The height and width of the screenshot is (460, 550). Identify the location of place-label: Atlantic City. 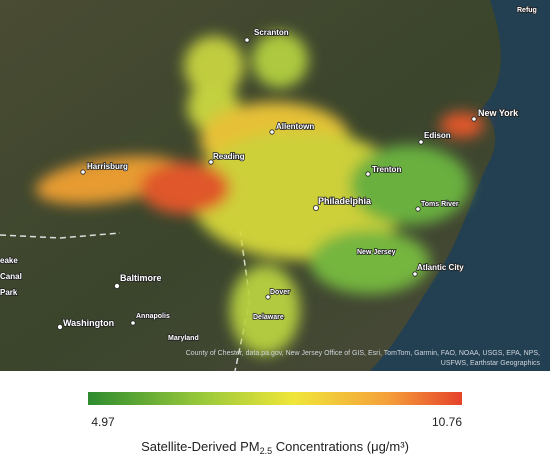
(440, 267).